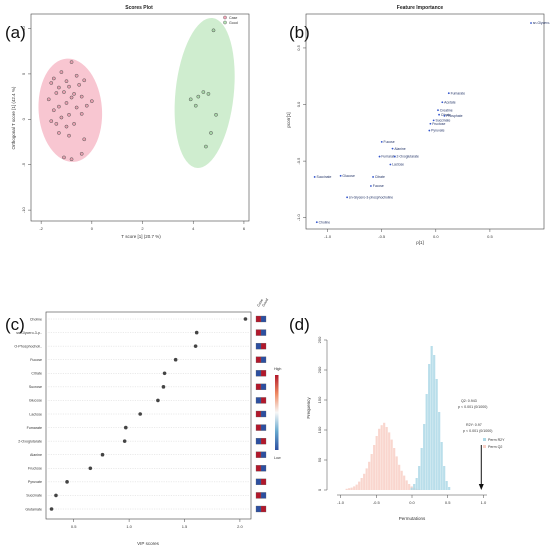 The width and height of the screenshot is (550, 551). Describe the element at coordinates (412, 502) in the screenshot. I see `permutation-x-tick-label: 0.0` at that location.